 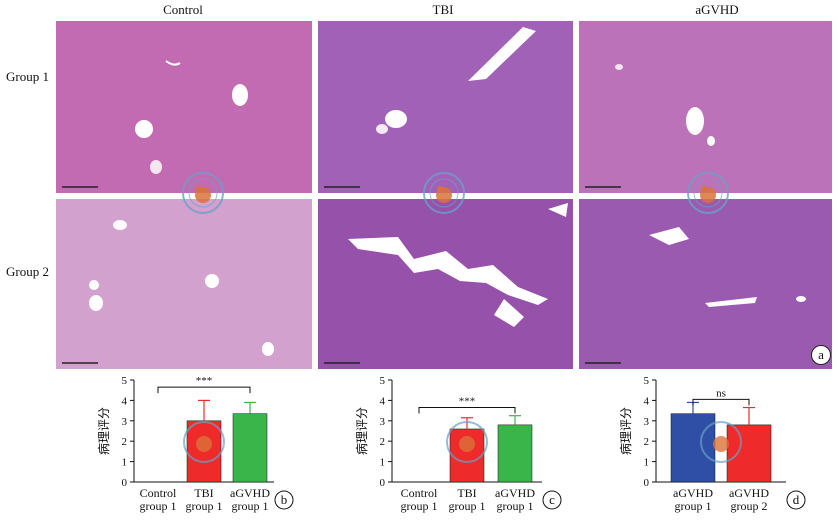 I want to click on significance-label: ns, so click(x=721, y=393).